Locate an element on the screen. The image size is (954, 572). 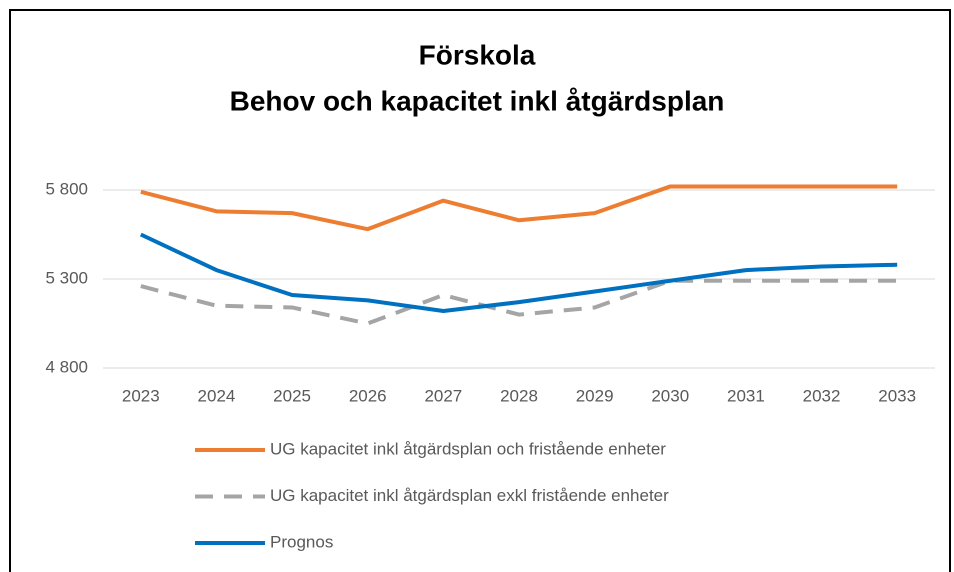
x-tick-label: 2025 is located at coordinates (292, 395).